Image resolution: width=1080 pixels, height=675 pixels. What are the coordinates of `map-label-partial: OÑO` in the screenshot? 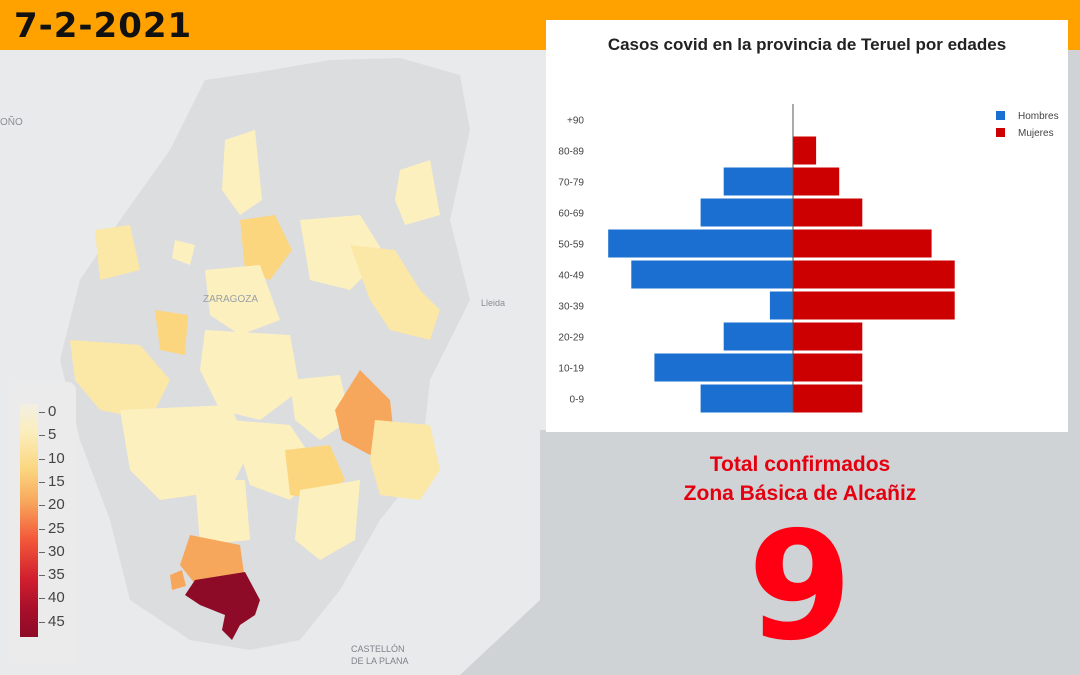 It's located at (11, 121).